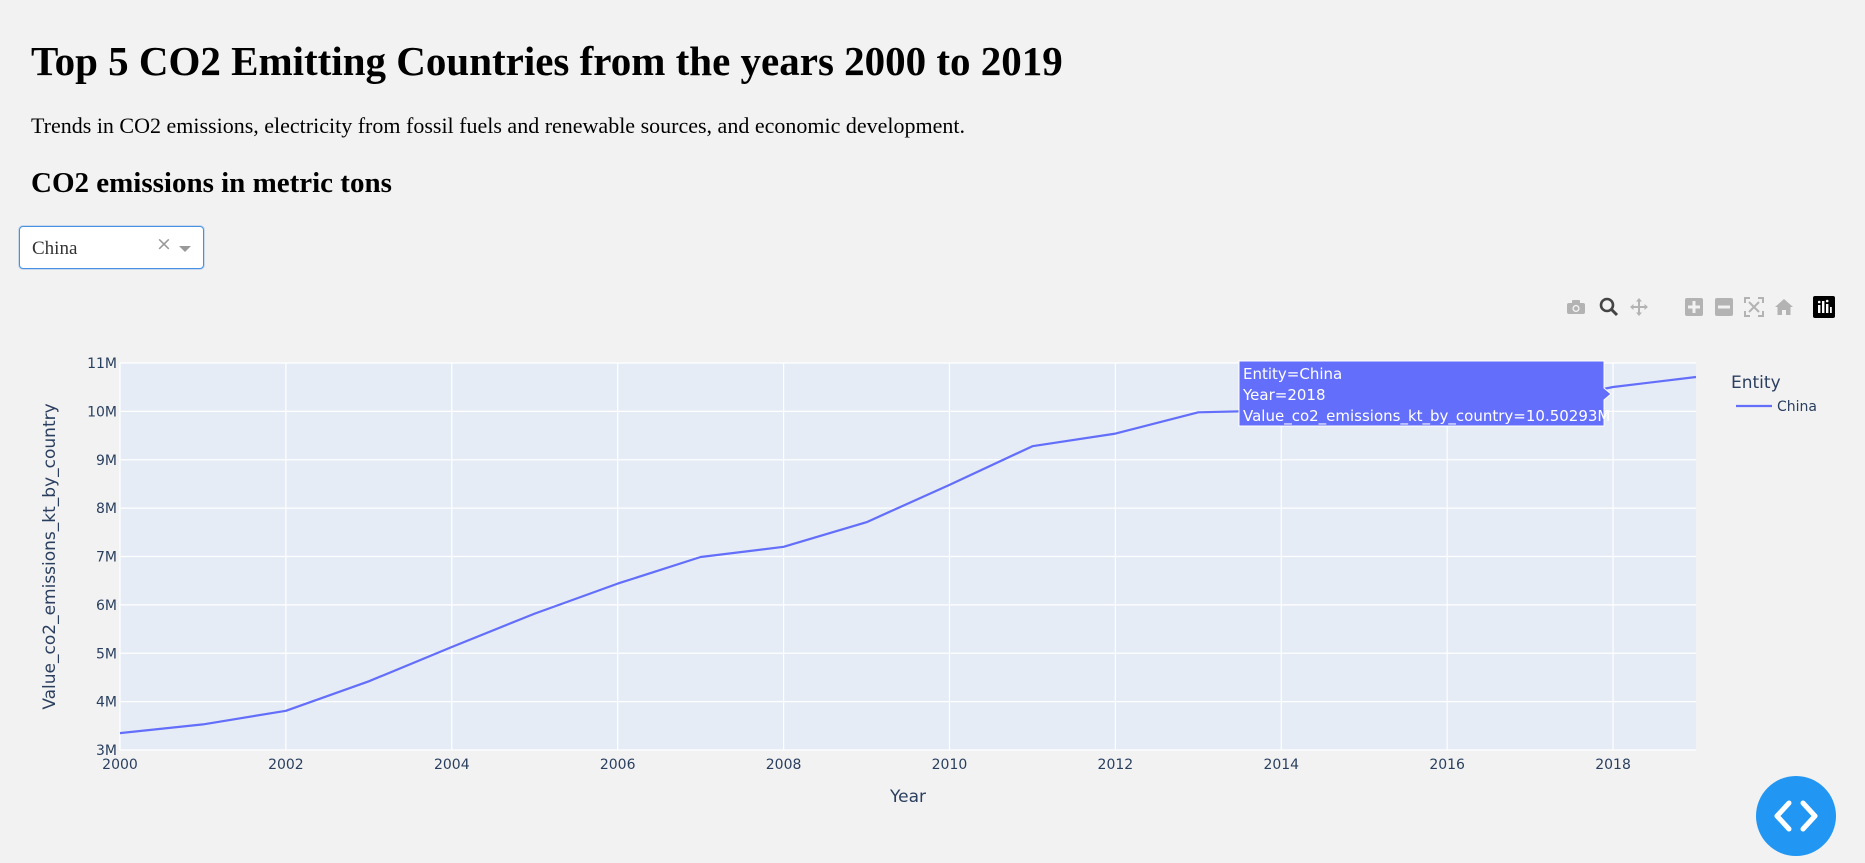 This screenshot has width=1865, height=863. Describe the element at coordinates (106, 461) in the screenshot. I see `y-tick-label: 9M` at that location.